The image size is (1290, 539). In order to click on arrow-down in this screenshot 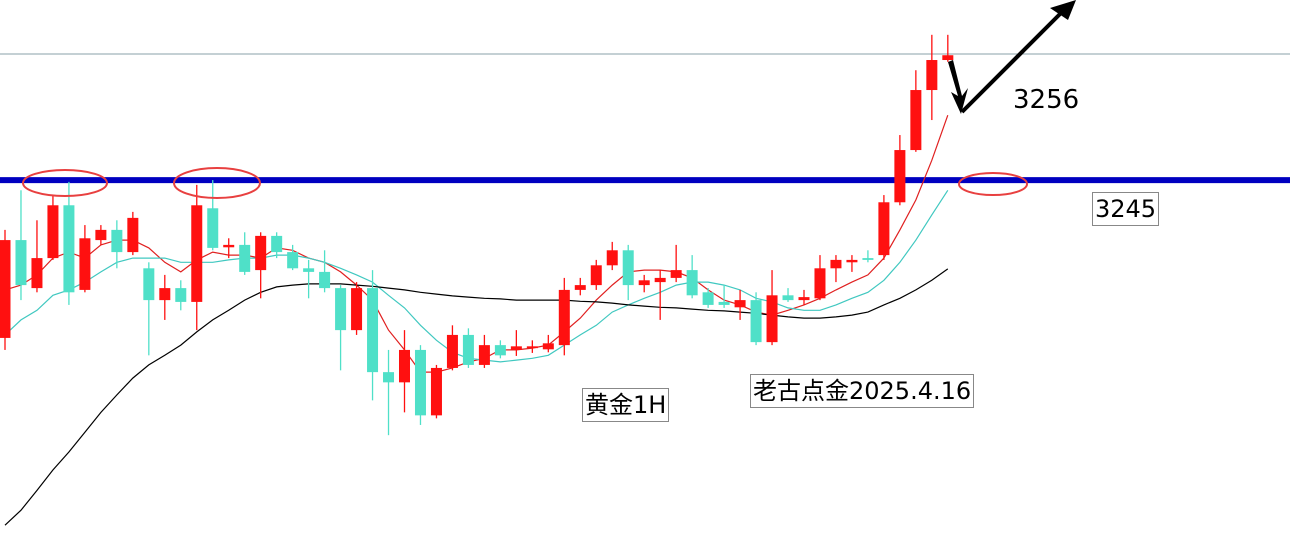, I will do `click(958, 87)`.